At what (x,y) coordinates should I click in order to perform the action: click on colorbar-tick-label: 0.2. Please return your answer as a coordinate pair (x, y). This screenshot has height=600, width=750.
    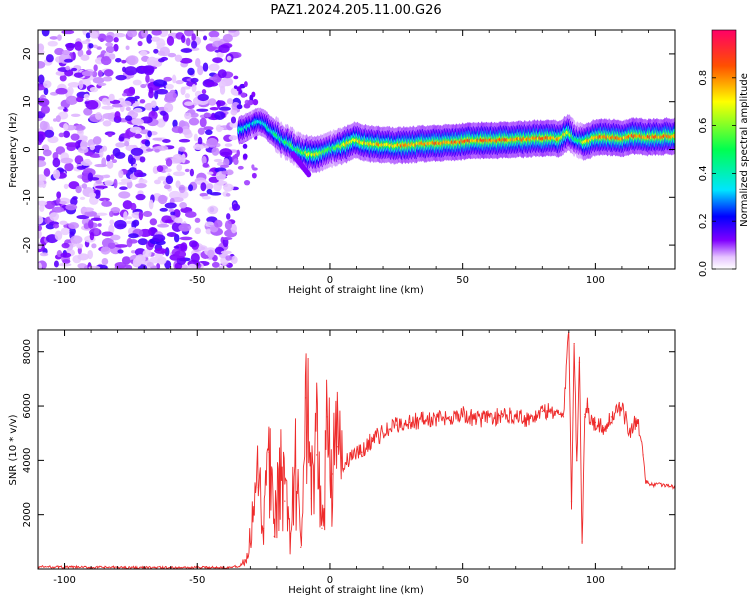
    Looking at the image, I should click on (703, 221).